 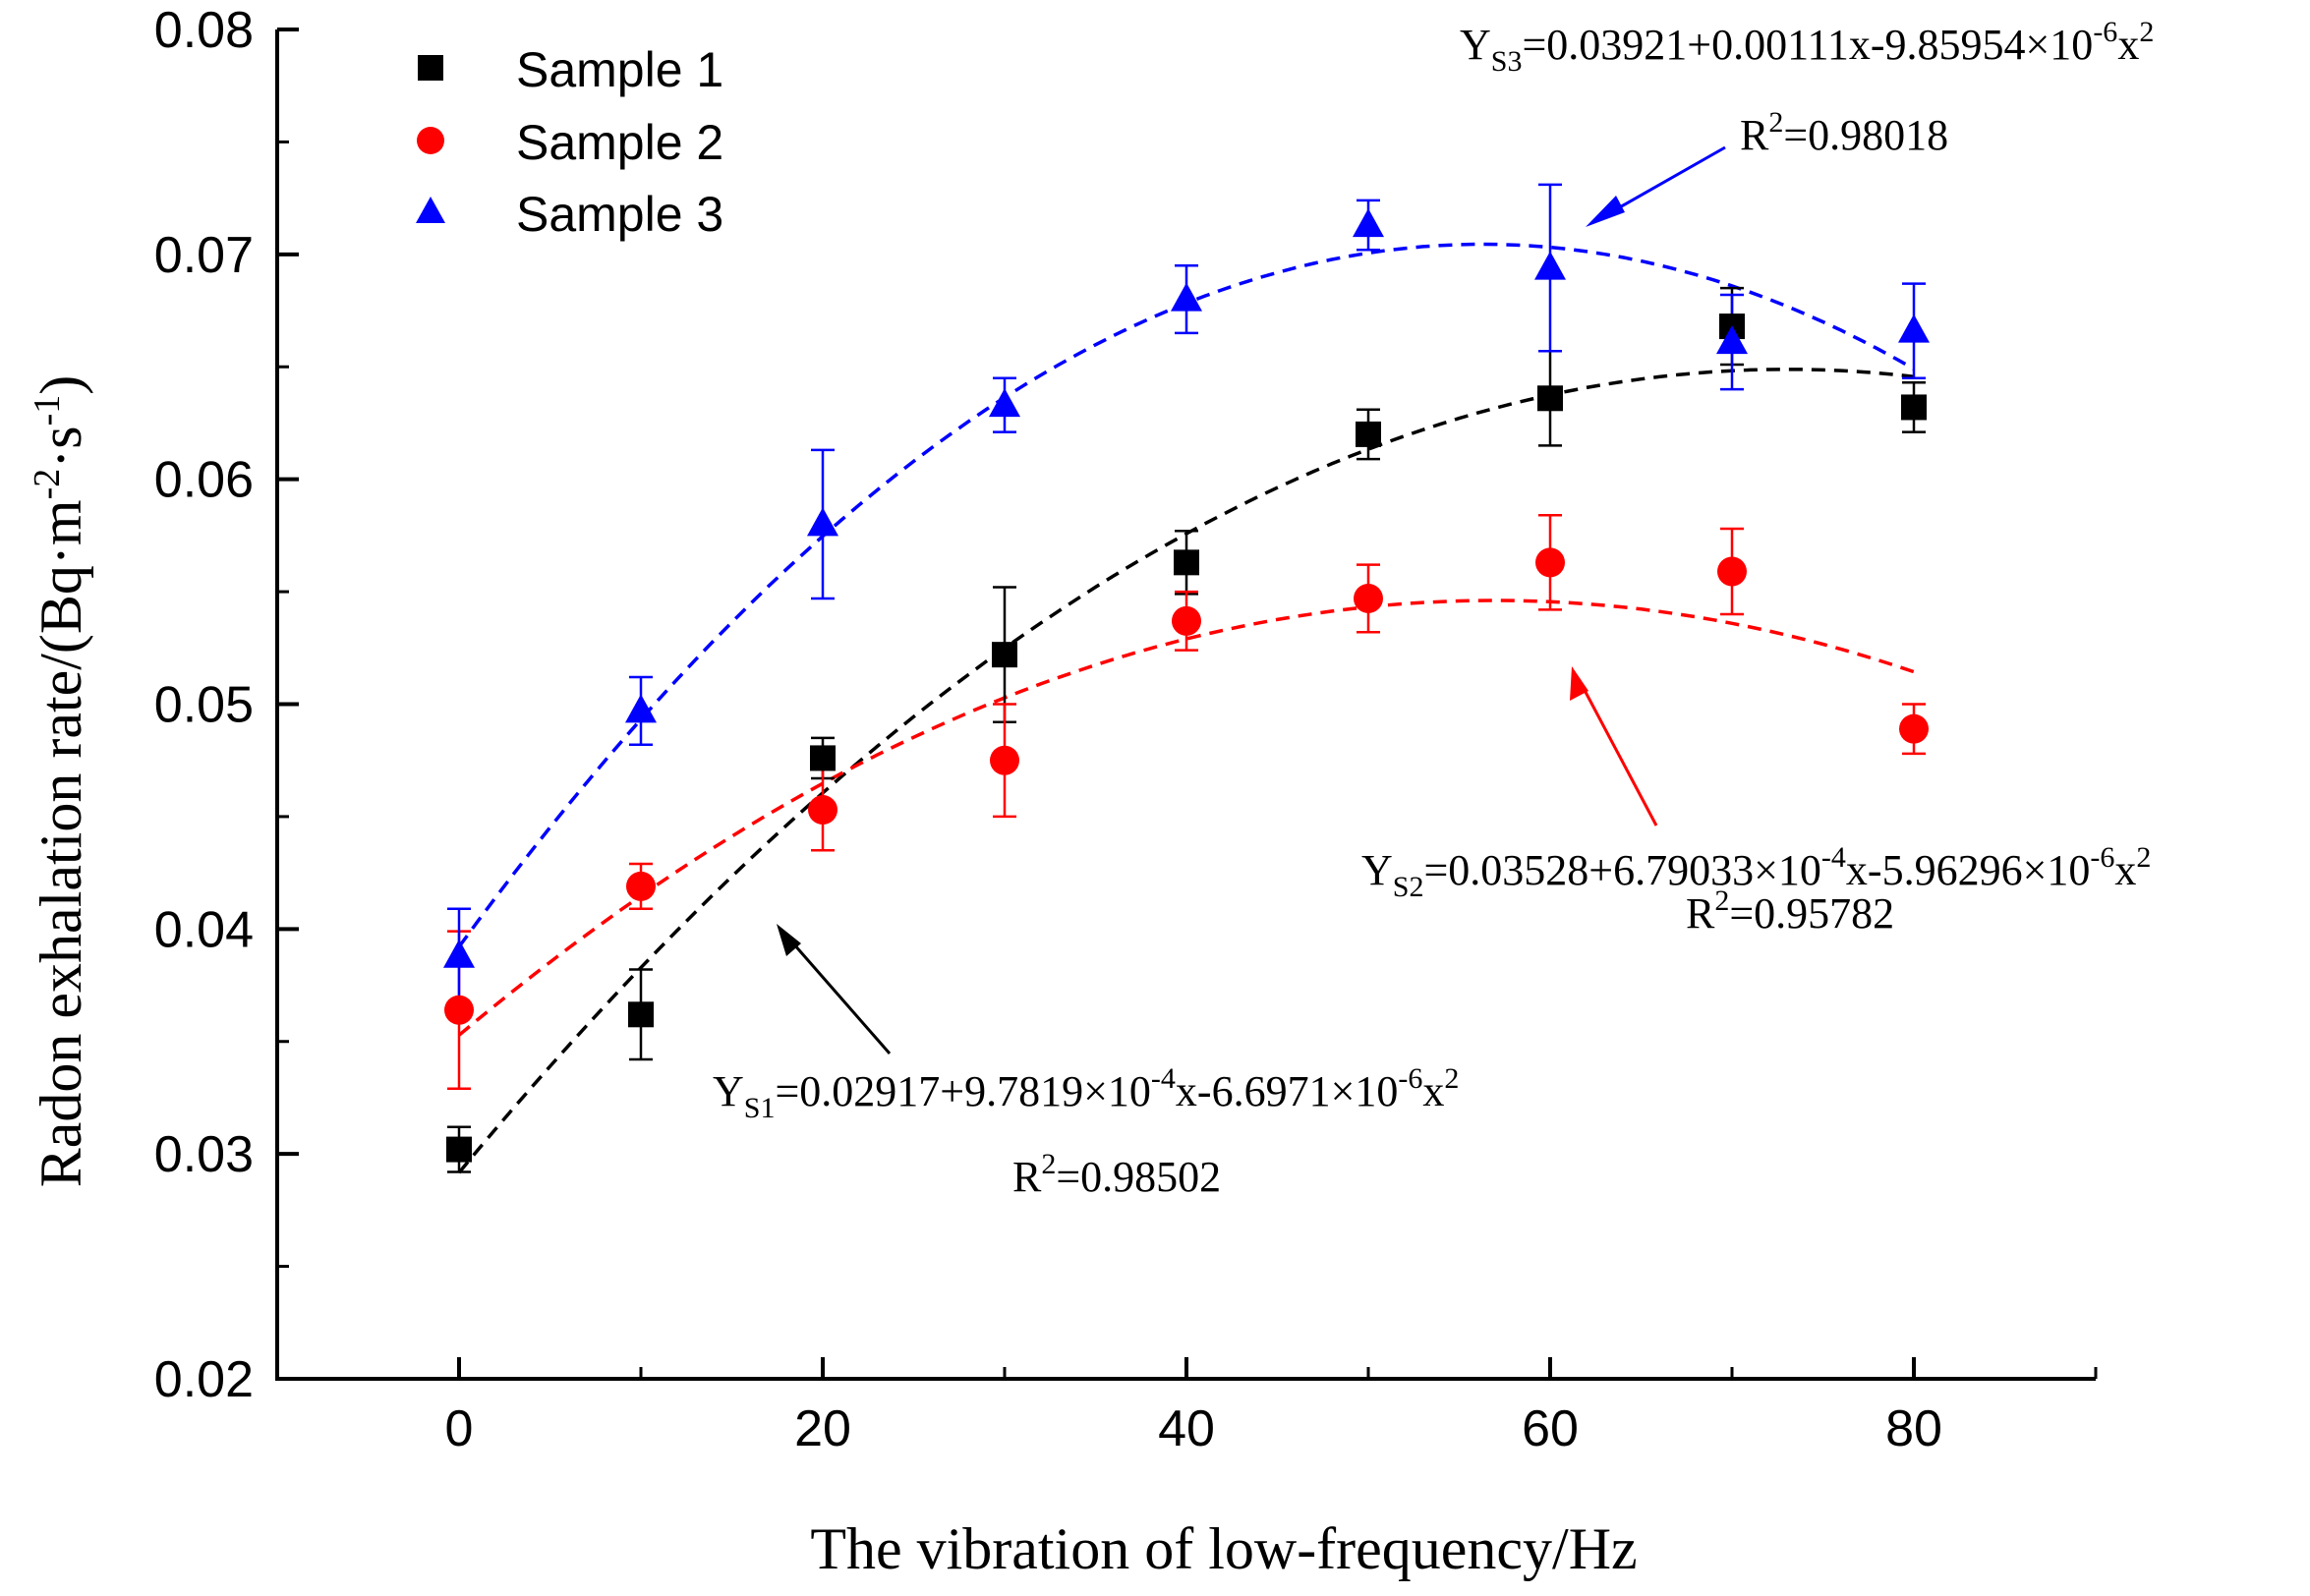 I want to click on y-tick-label: 0.03, so click(x=204, y=1155).